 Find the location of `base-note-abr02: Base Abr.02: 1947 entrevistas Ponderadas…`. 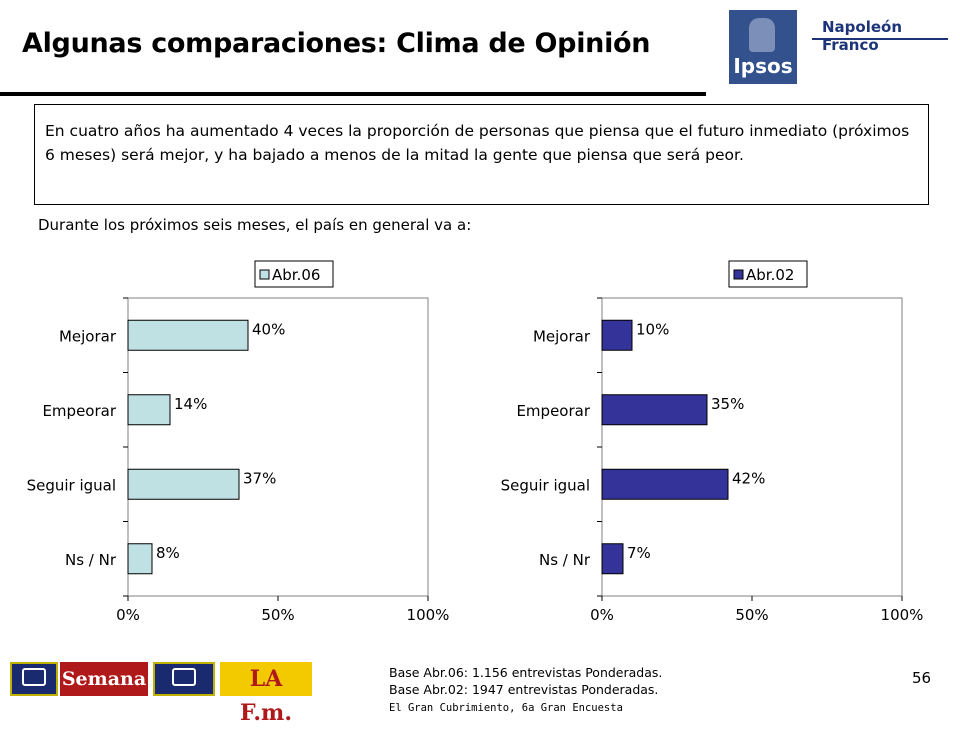

base-note-abr02: Base Abr.02: 1947 entrevistas Ponderadas… is located at coordinates (524, 689).